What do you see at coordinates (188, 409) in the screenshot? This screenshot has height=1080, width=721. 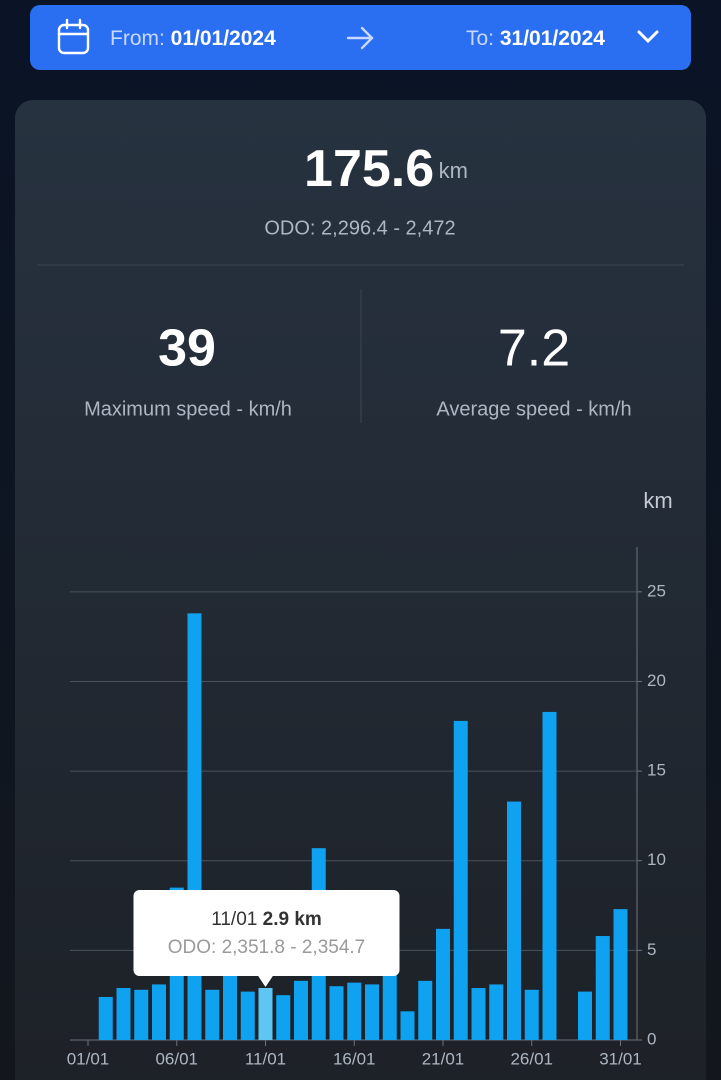 I see `max-speed-label: Maximum speed - km/h` at bounding box center [188, 409].